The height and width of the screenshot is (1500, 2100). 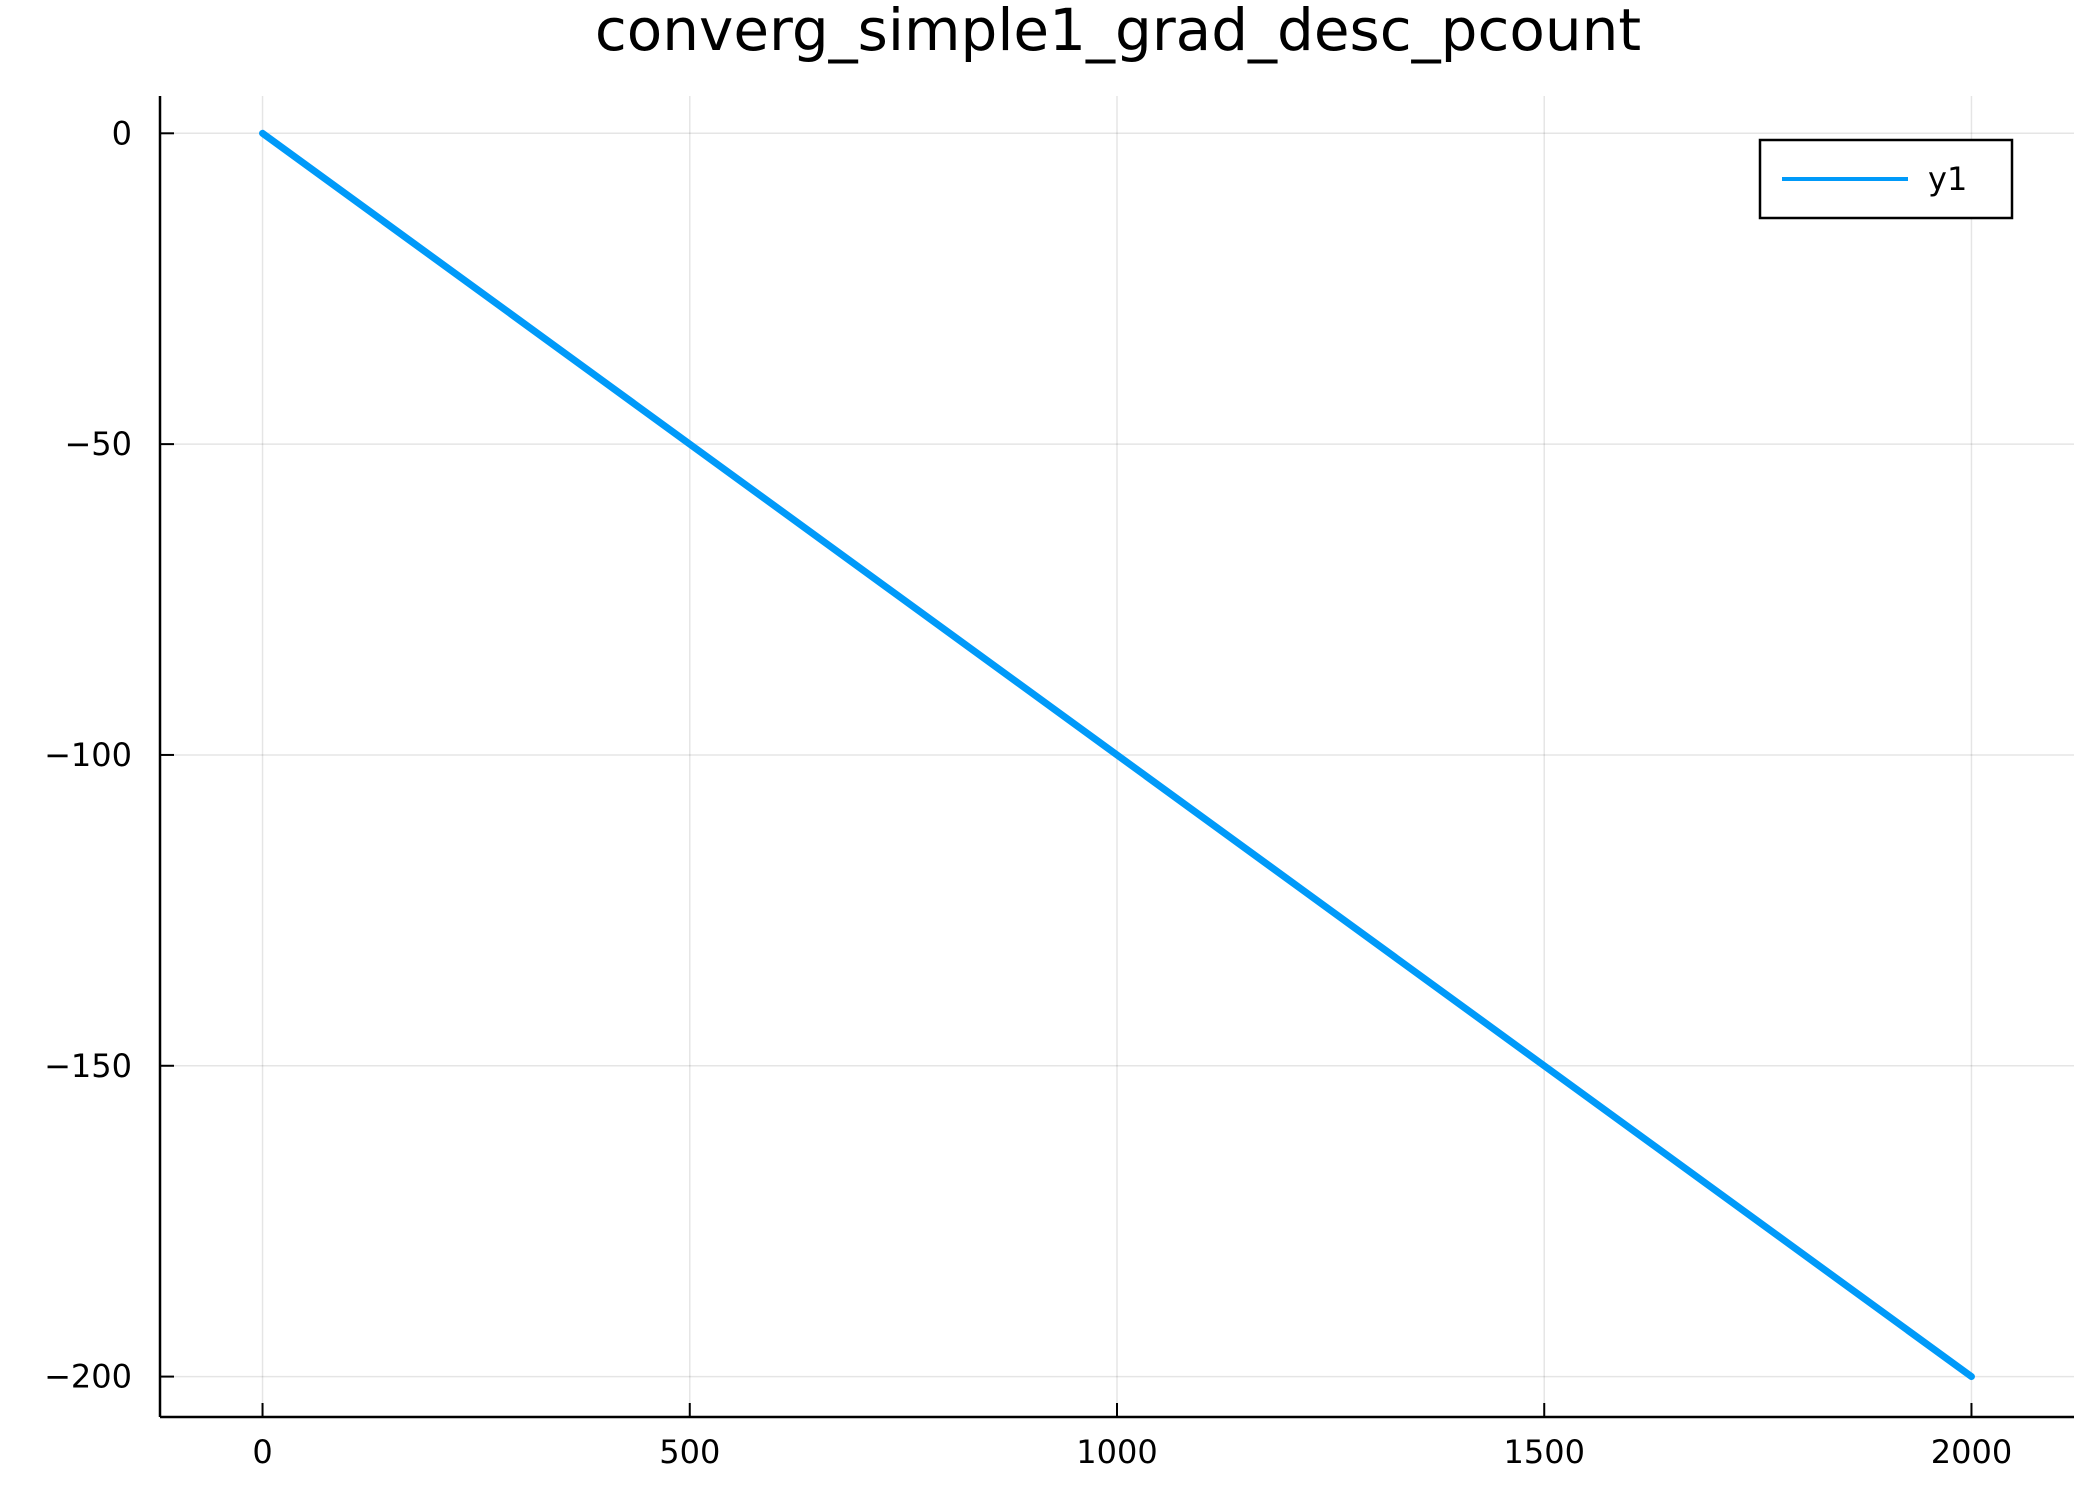 What do you see at coordinates (1947, 179) in the screenshot?
I see `legend-label: y1` at bounding box center [1947, 179].